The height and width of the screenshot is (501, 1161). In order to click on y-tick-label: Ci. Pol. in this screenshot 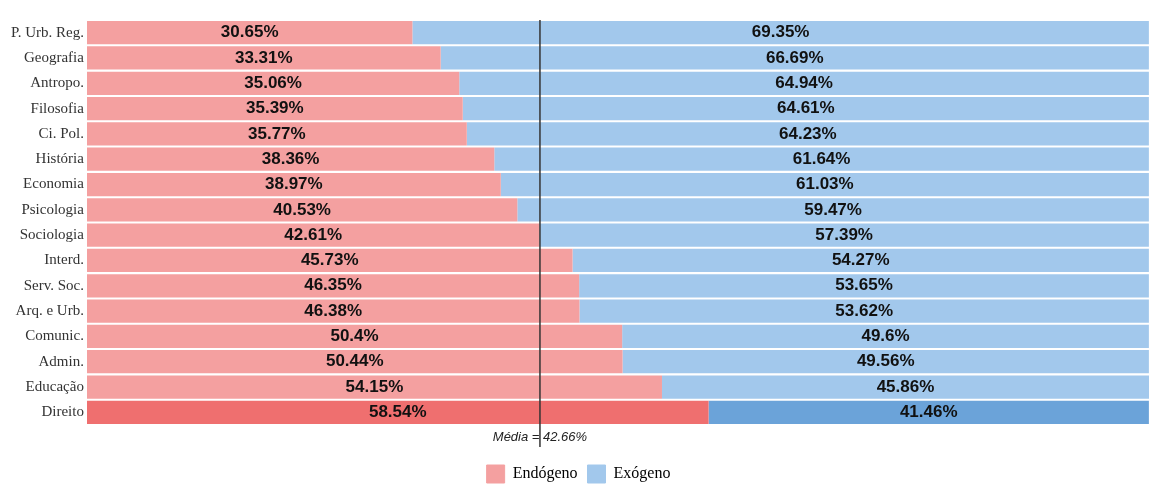, I will do `click(61, 132)`.